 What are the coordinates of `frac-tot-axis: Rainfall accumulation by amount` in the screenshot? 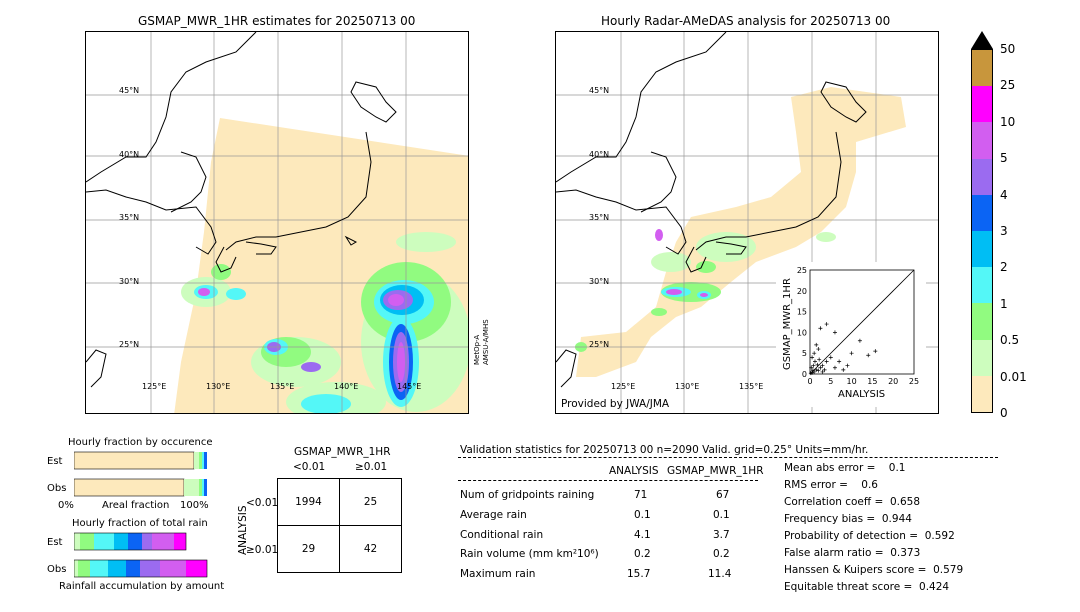 It's located at (142, 586).